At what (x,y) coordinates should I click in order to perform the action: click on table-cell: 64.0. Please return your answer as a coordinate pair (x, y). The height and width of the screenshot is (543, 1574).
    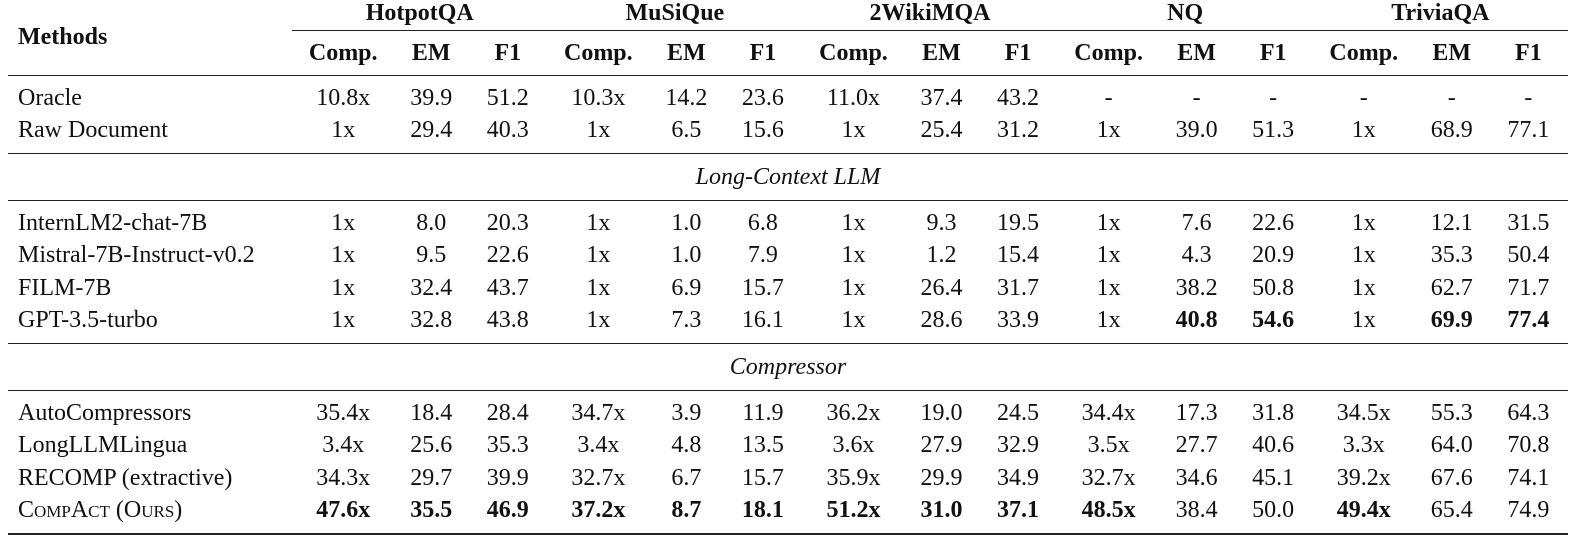
    Looking at the image, I should click on (1451, 445).